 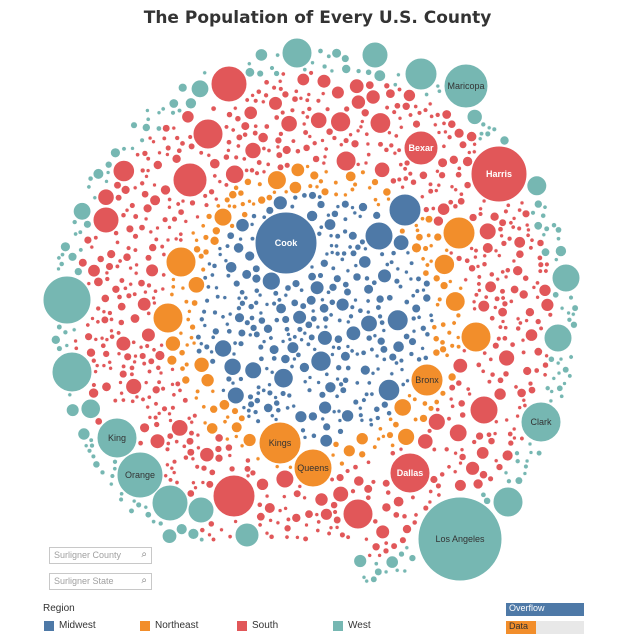 What do you see at coordinates (466, 86) in the screenshot?
I see `county-bubble-maricopa` at bounding box center [466, 86].